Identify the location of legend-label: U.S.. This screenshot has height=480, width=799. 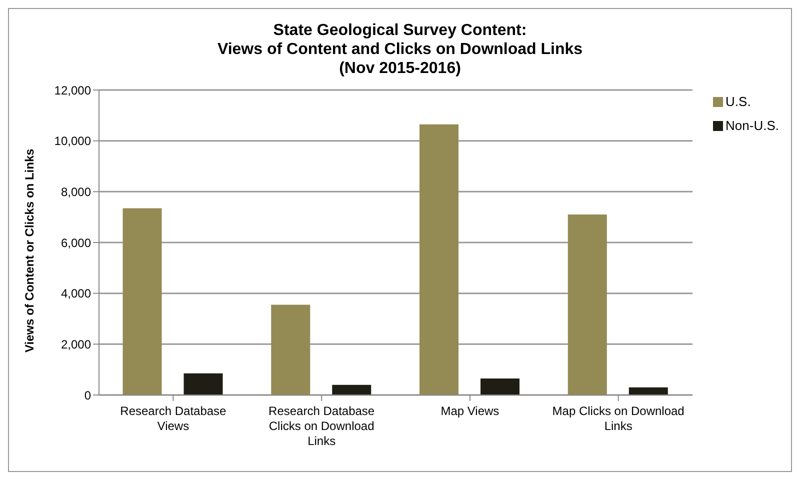
(738, 102).